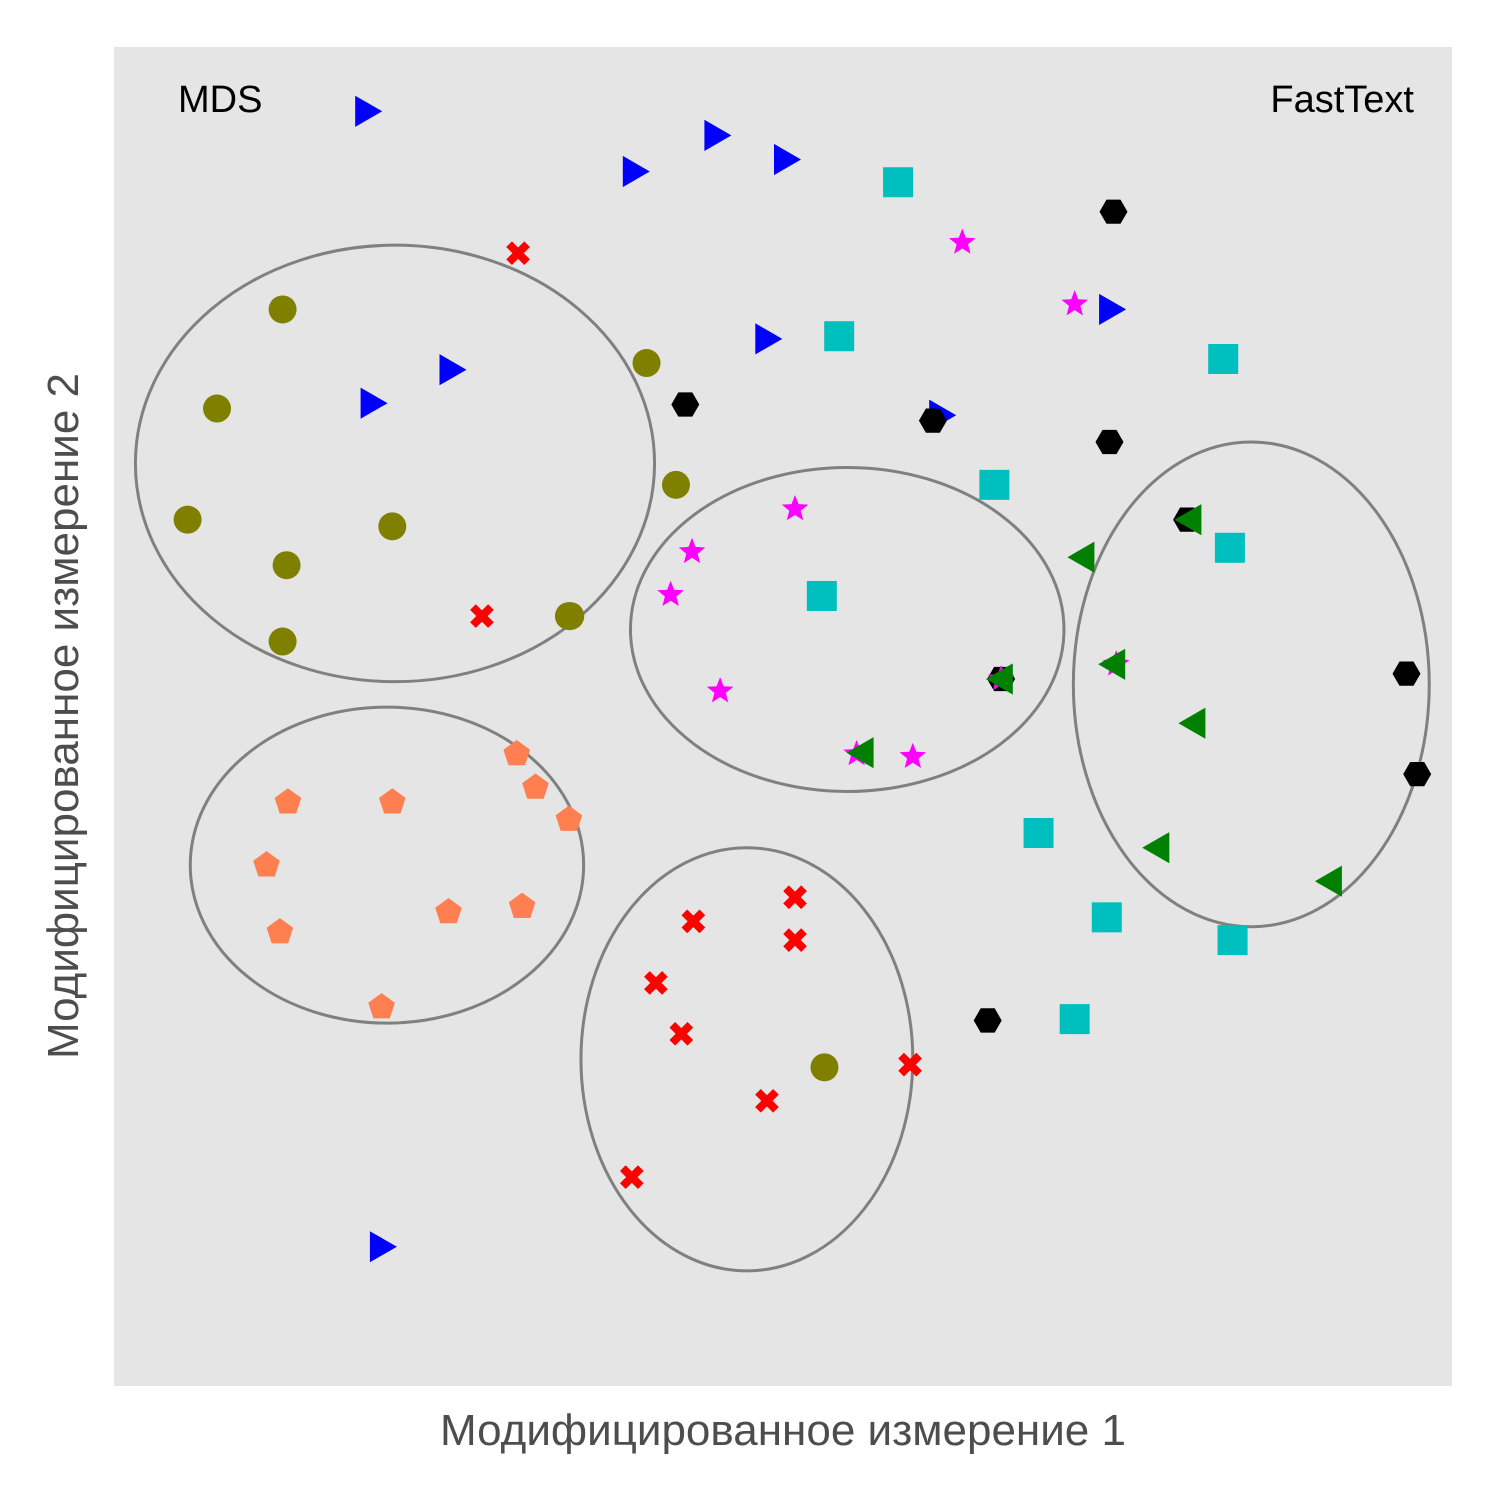 The height and width of the screenshot is (1500, 1500). Describe the element at coordinates (220, 100) in the screenshot. I see `method-label: MDS` at that location.